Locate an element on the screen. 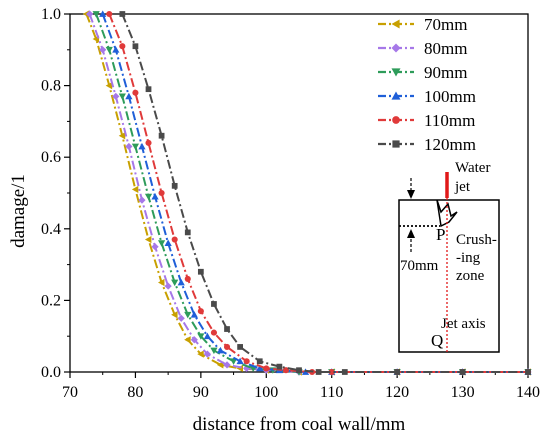 This screenshot has width=550, height=447. legend-label: 80mm is located at coordinates (445, 48).